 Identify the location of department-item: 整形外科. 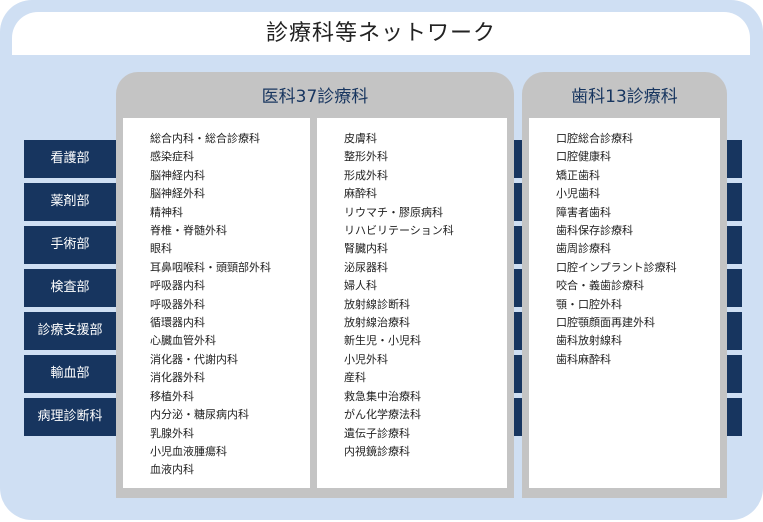
(366, 157).